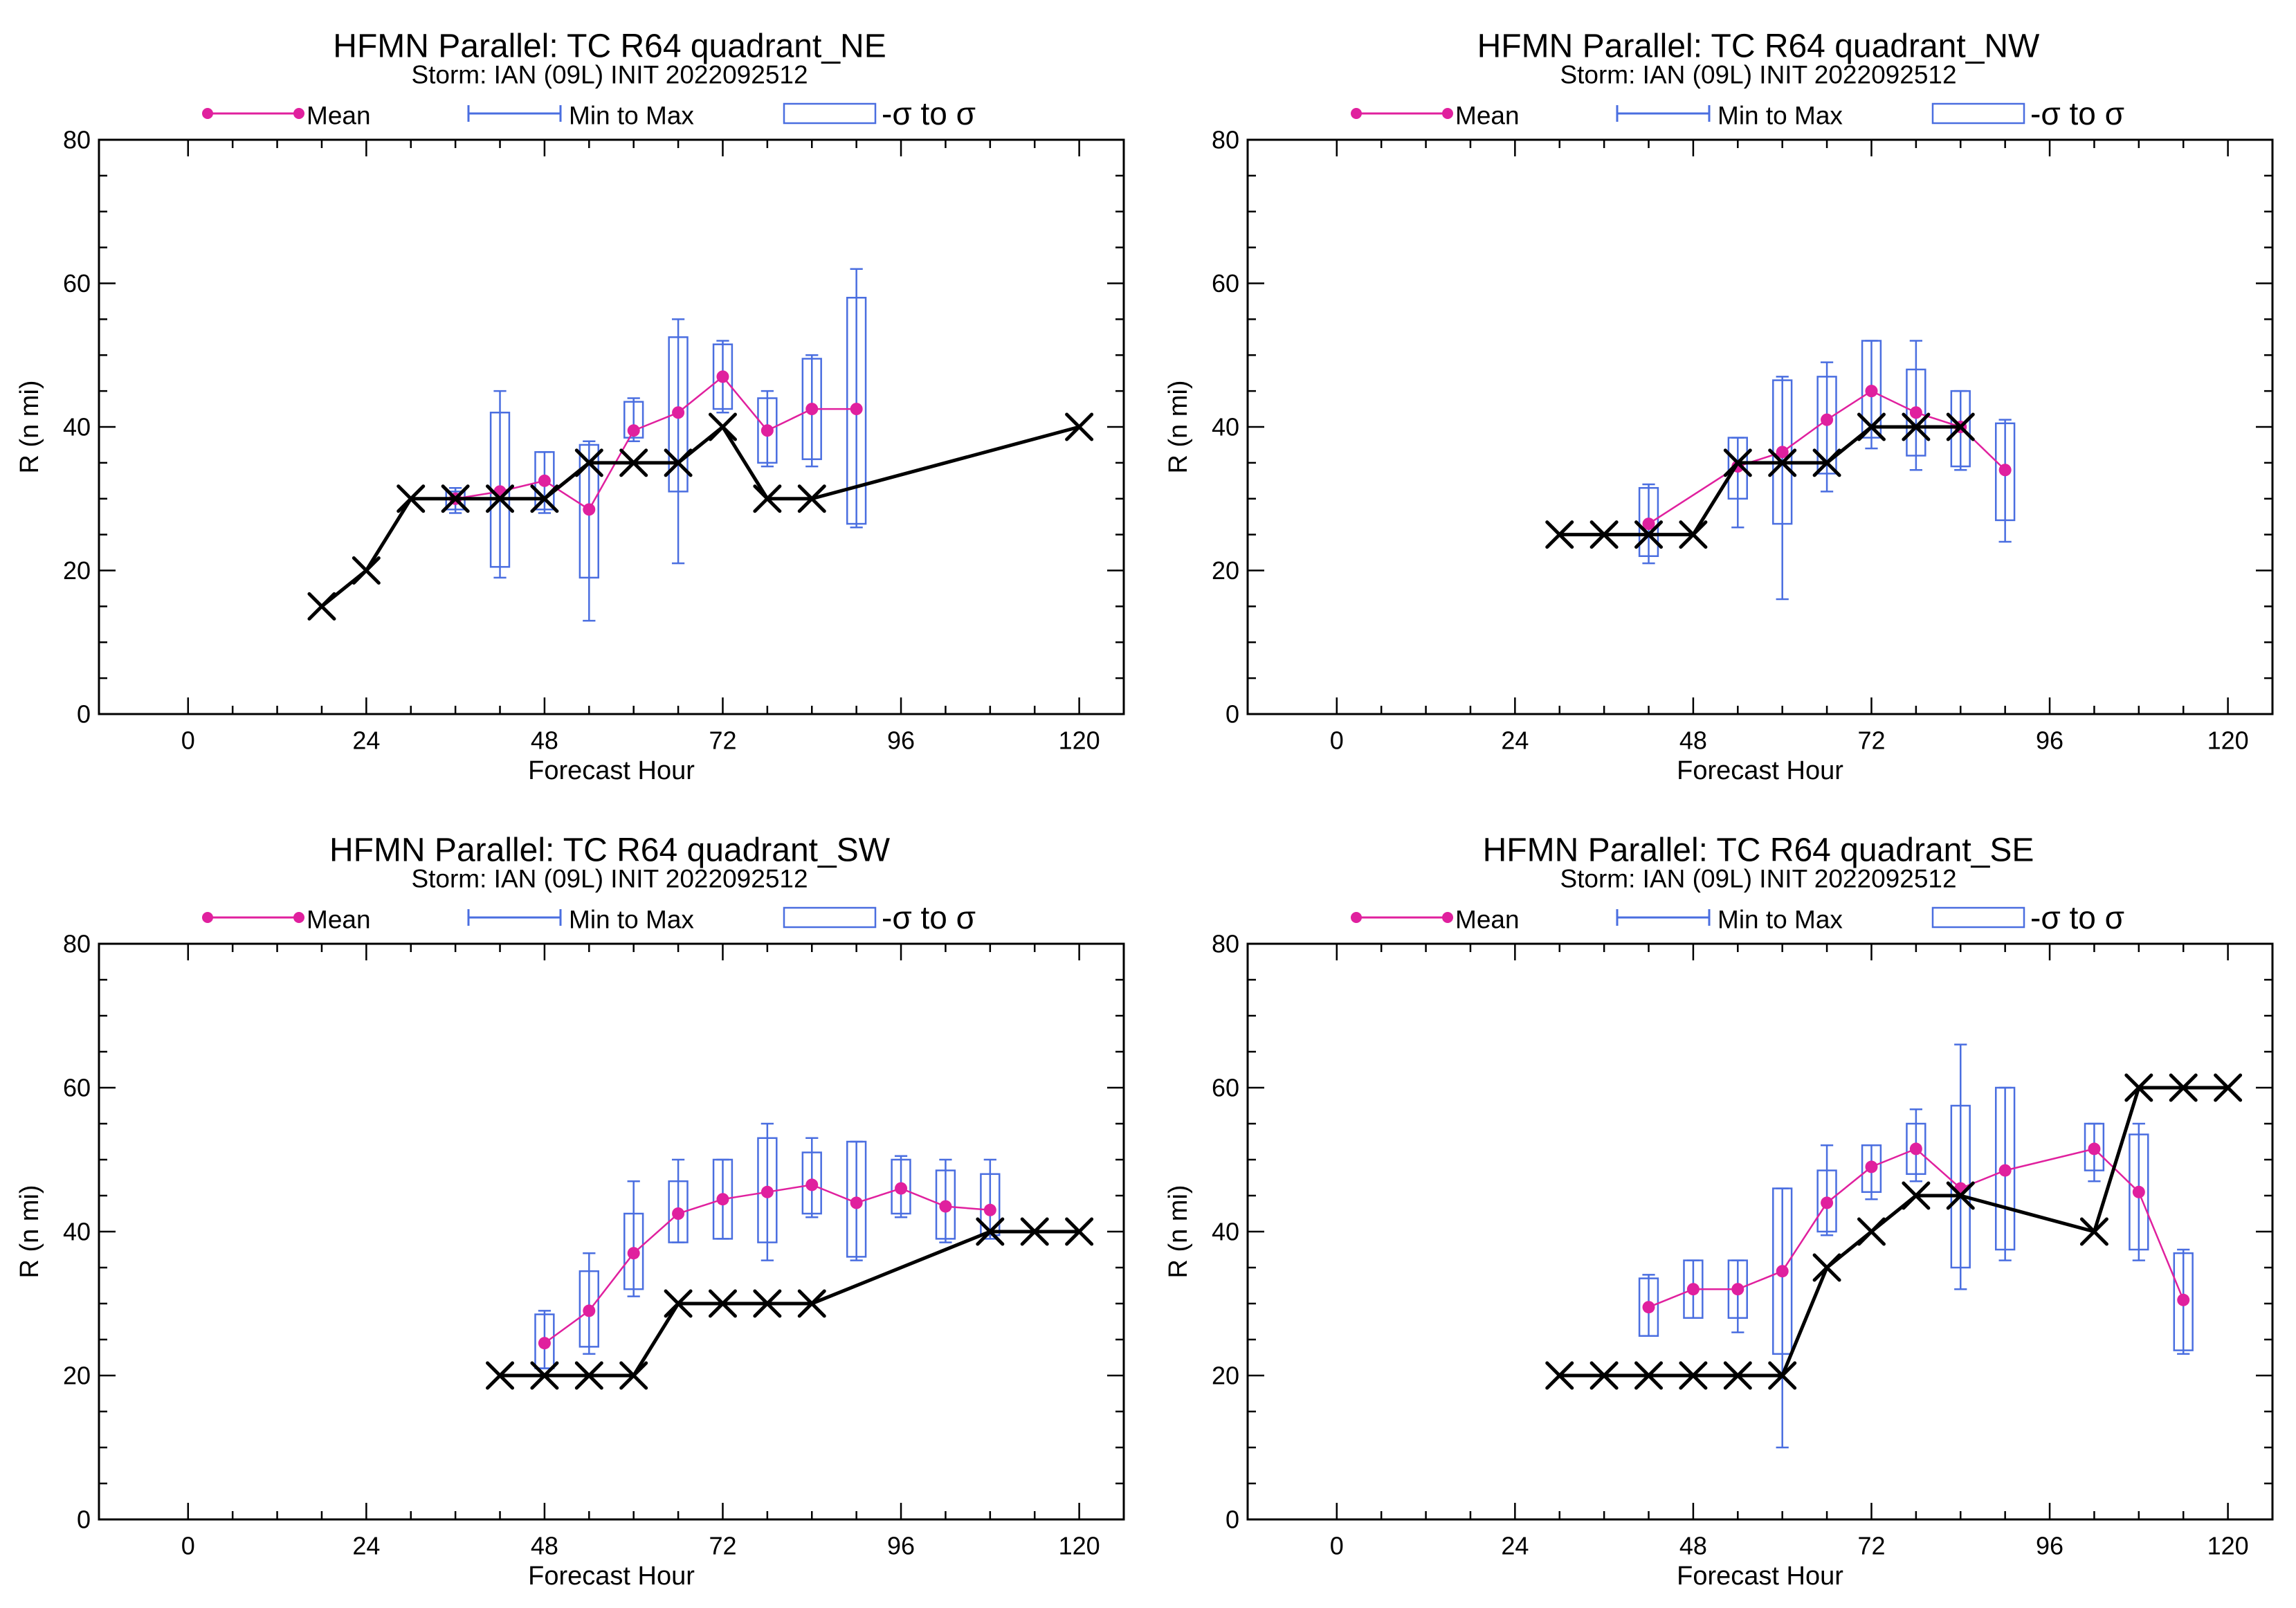  Describe the element at coordinates (1178, 426) in the screenshot. I see `y-axis-label: R (n mi)` at that location.